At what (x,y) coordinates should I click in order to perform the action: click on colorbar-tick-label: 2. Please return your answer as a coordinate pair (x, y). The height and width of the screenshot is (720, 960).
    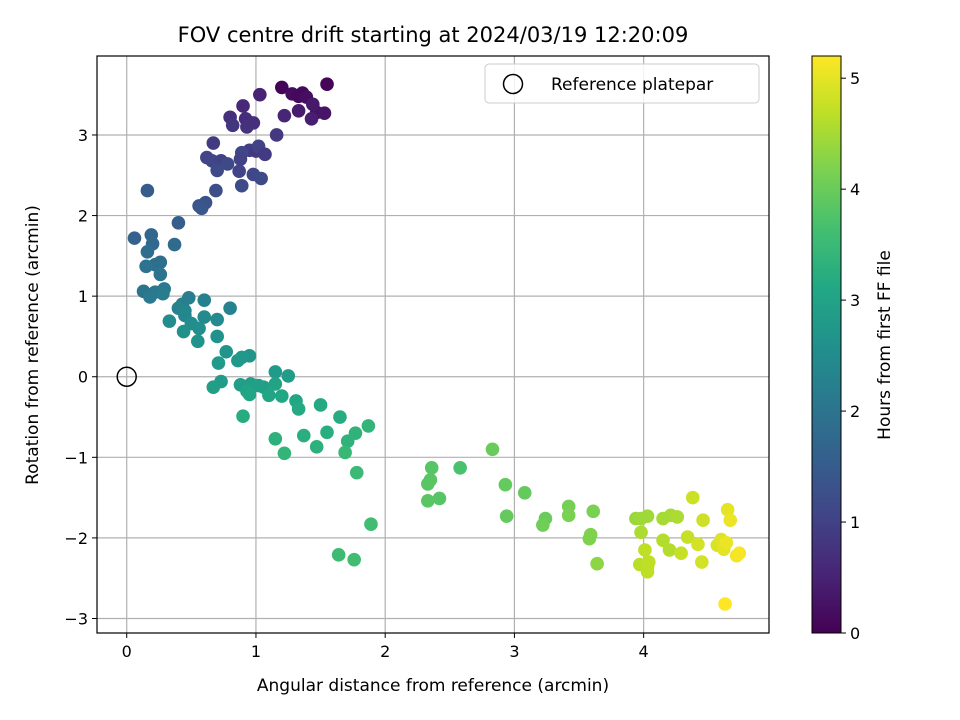
    Looking at the image, I should click on (855, 411).